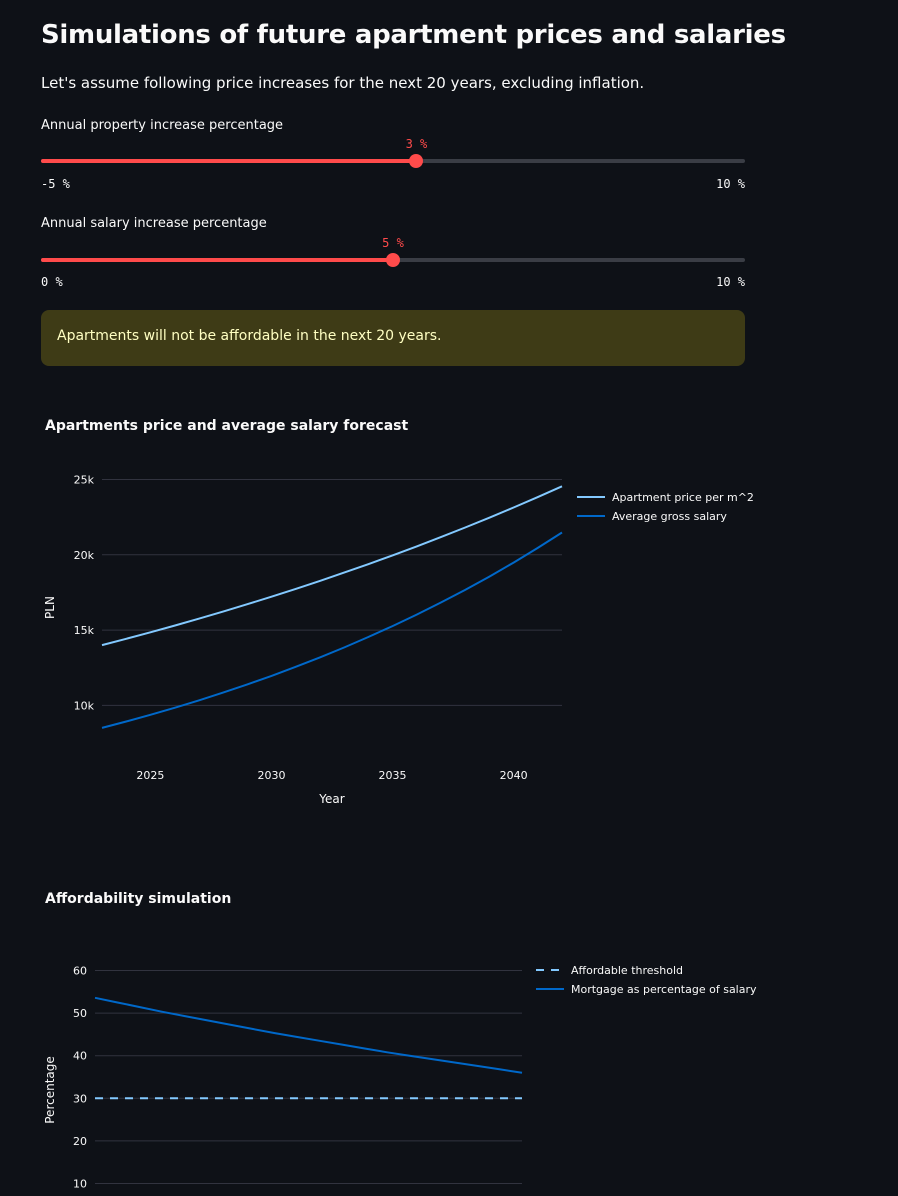 Image resolution: width=898 pixels, height=1196 pixels. What do you see at coordinates (138, 899) in the screenshot?
I see `affordability-chart-title: Affordability simulation` at bounding box center [138, 899].